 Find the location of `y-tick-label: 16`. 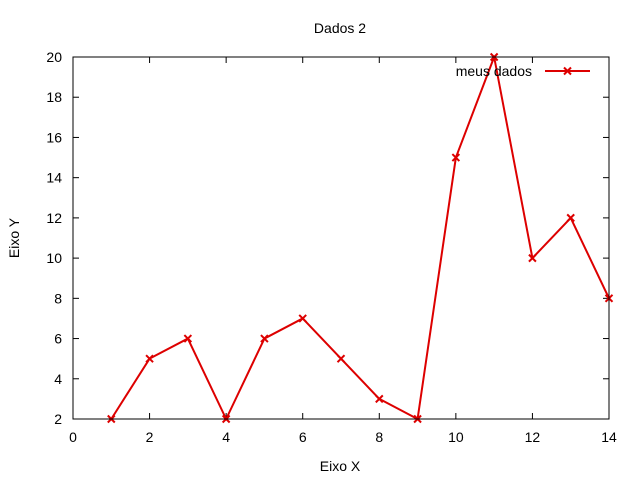

y-tick-label: 16 is located at coordinates (54, 137).